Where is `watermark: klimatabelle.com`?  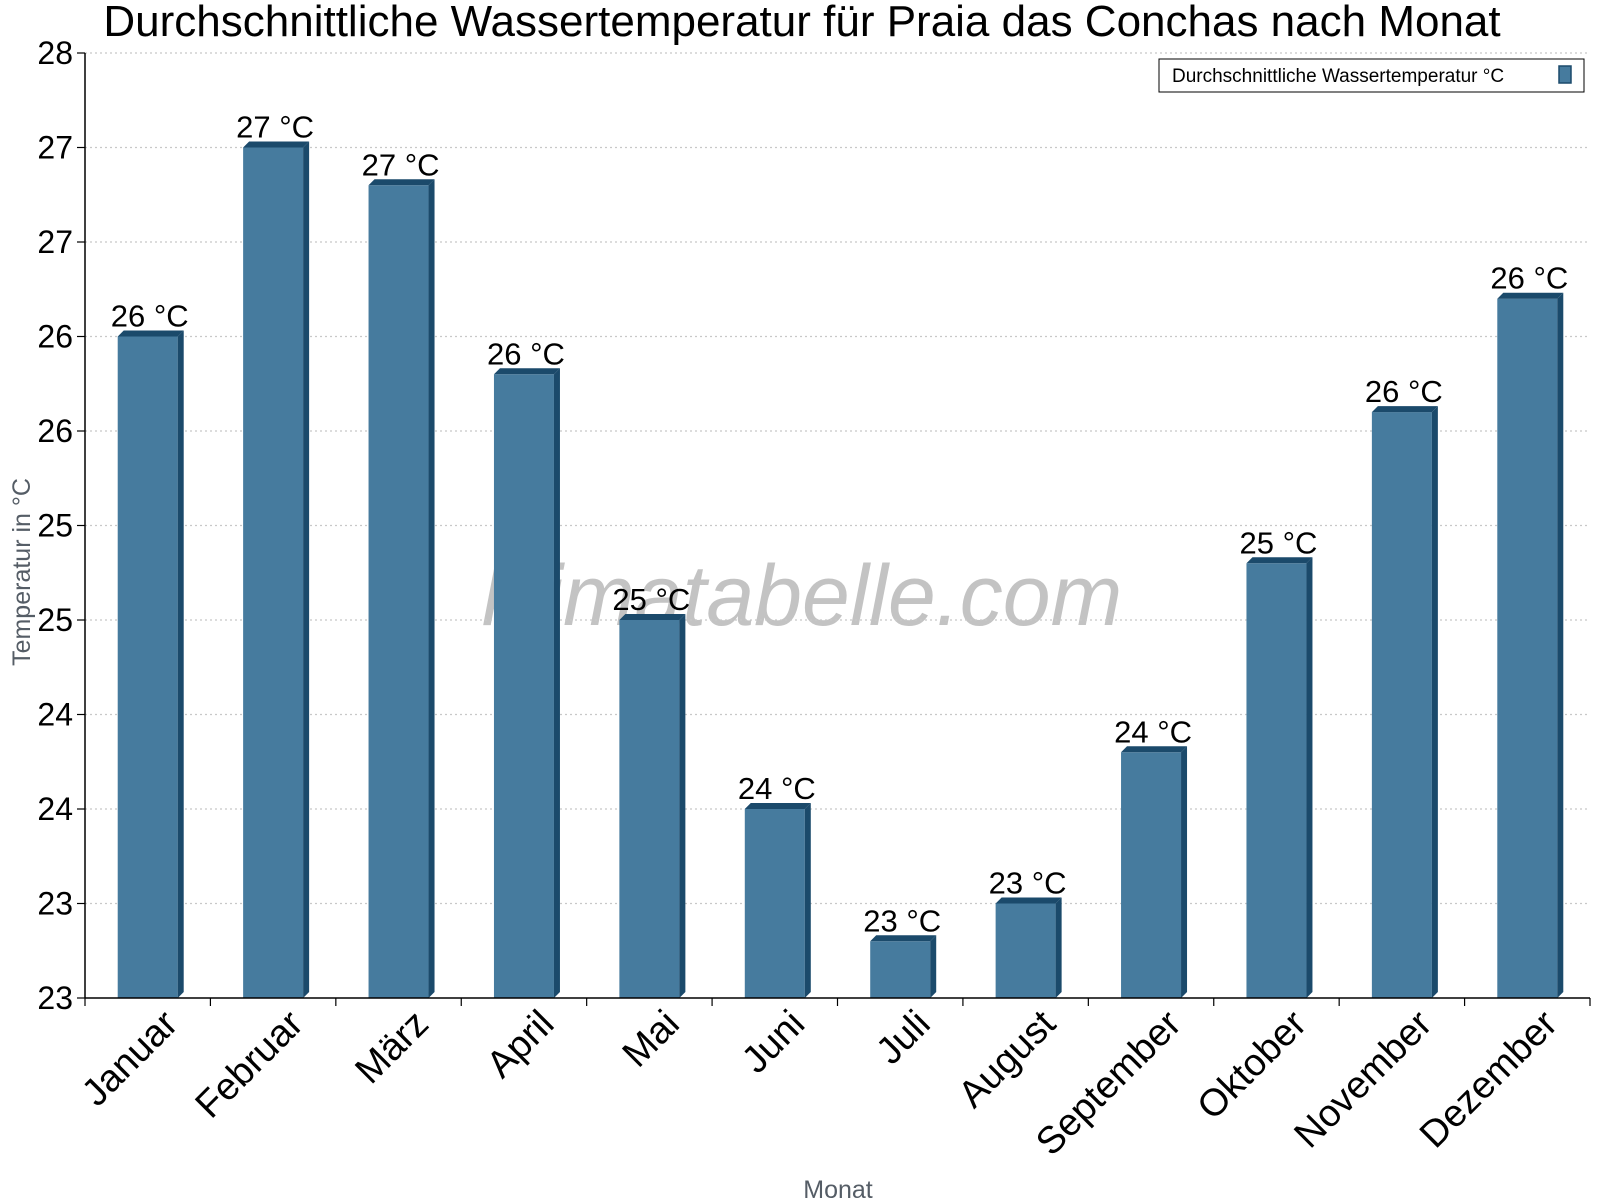
watermark: klimatabelle.com is located at coordinates (802, 596).